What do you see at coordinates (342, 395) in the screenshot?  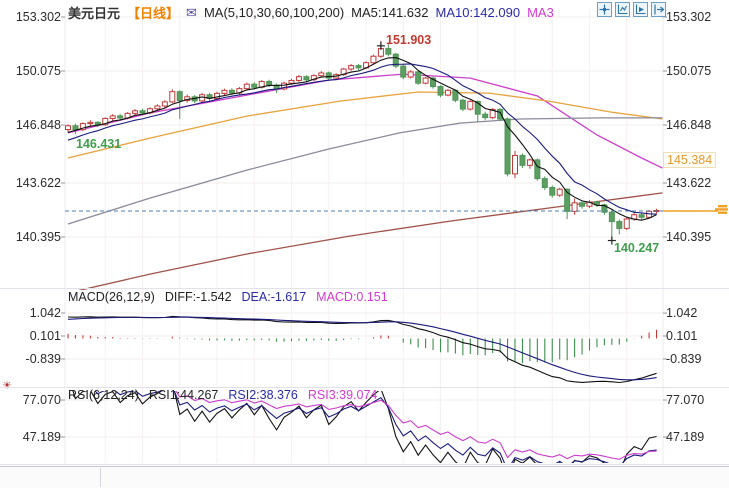 I see `rsi3-value: RSI3:39.074` at bounding box center [342, 395].